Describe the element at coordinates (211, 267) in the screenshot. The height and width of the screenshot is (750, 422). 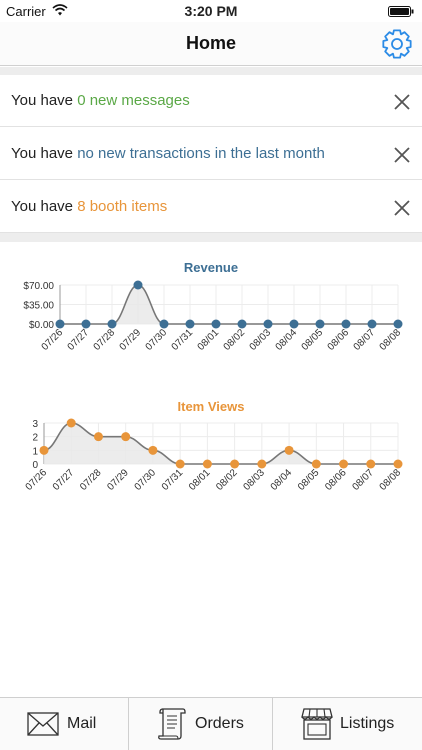
I see `chart-title: Revenue` at that location.